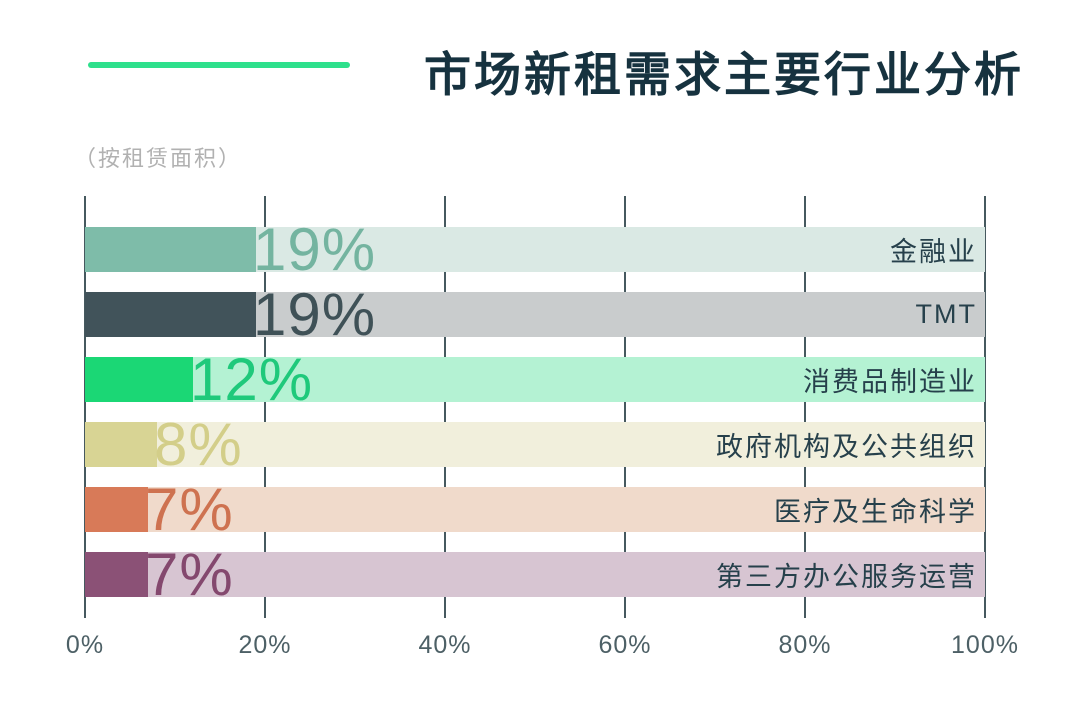 This screenshot has width=1080, height=710. I want to click on bar-row: 8% 政府机构及公共组织, so click(535, 444).